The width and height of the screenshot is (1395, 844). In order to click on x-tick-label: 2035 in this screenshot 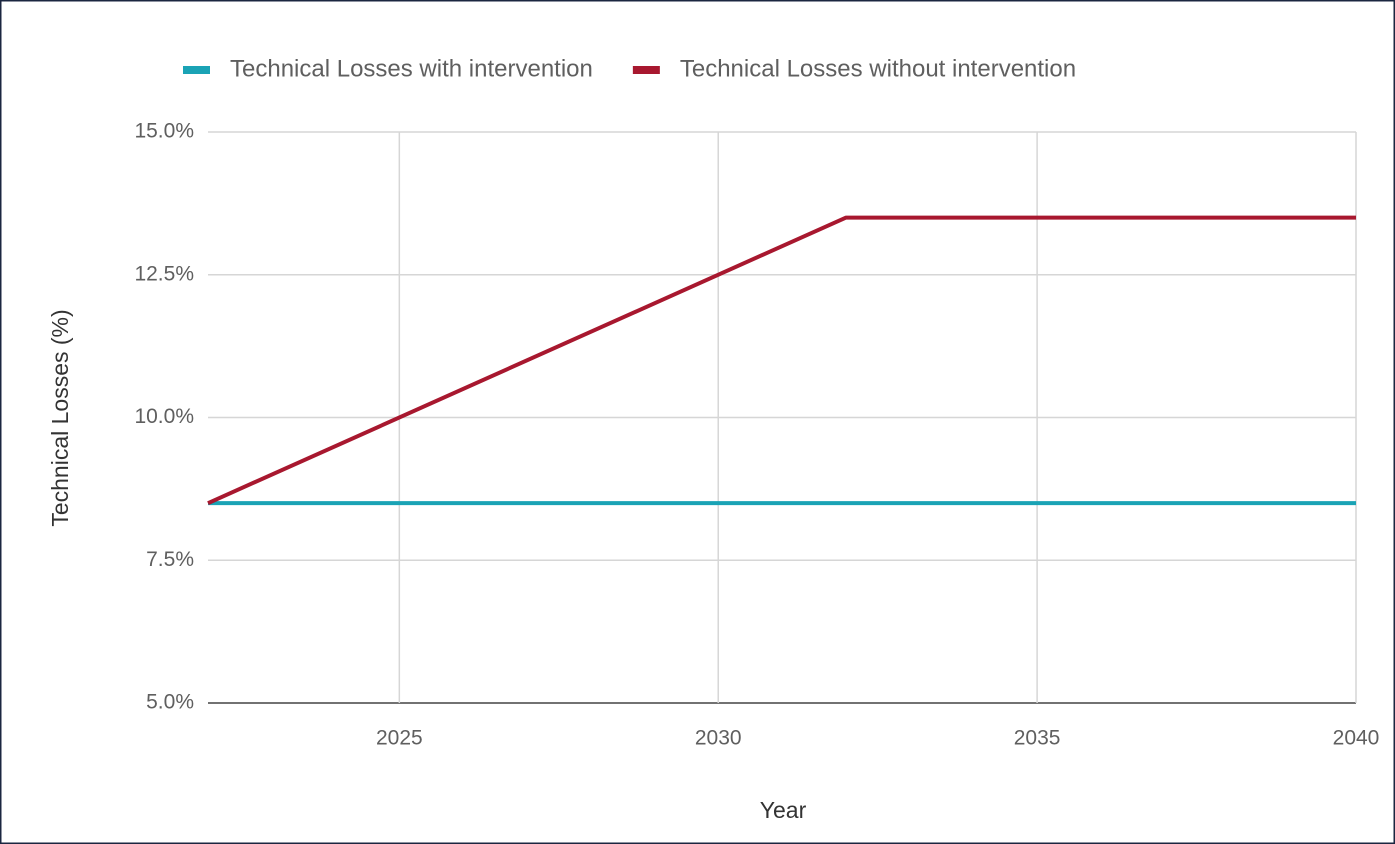, I will do `click(1037, 738)`.